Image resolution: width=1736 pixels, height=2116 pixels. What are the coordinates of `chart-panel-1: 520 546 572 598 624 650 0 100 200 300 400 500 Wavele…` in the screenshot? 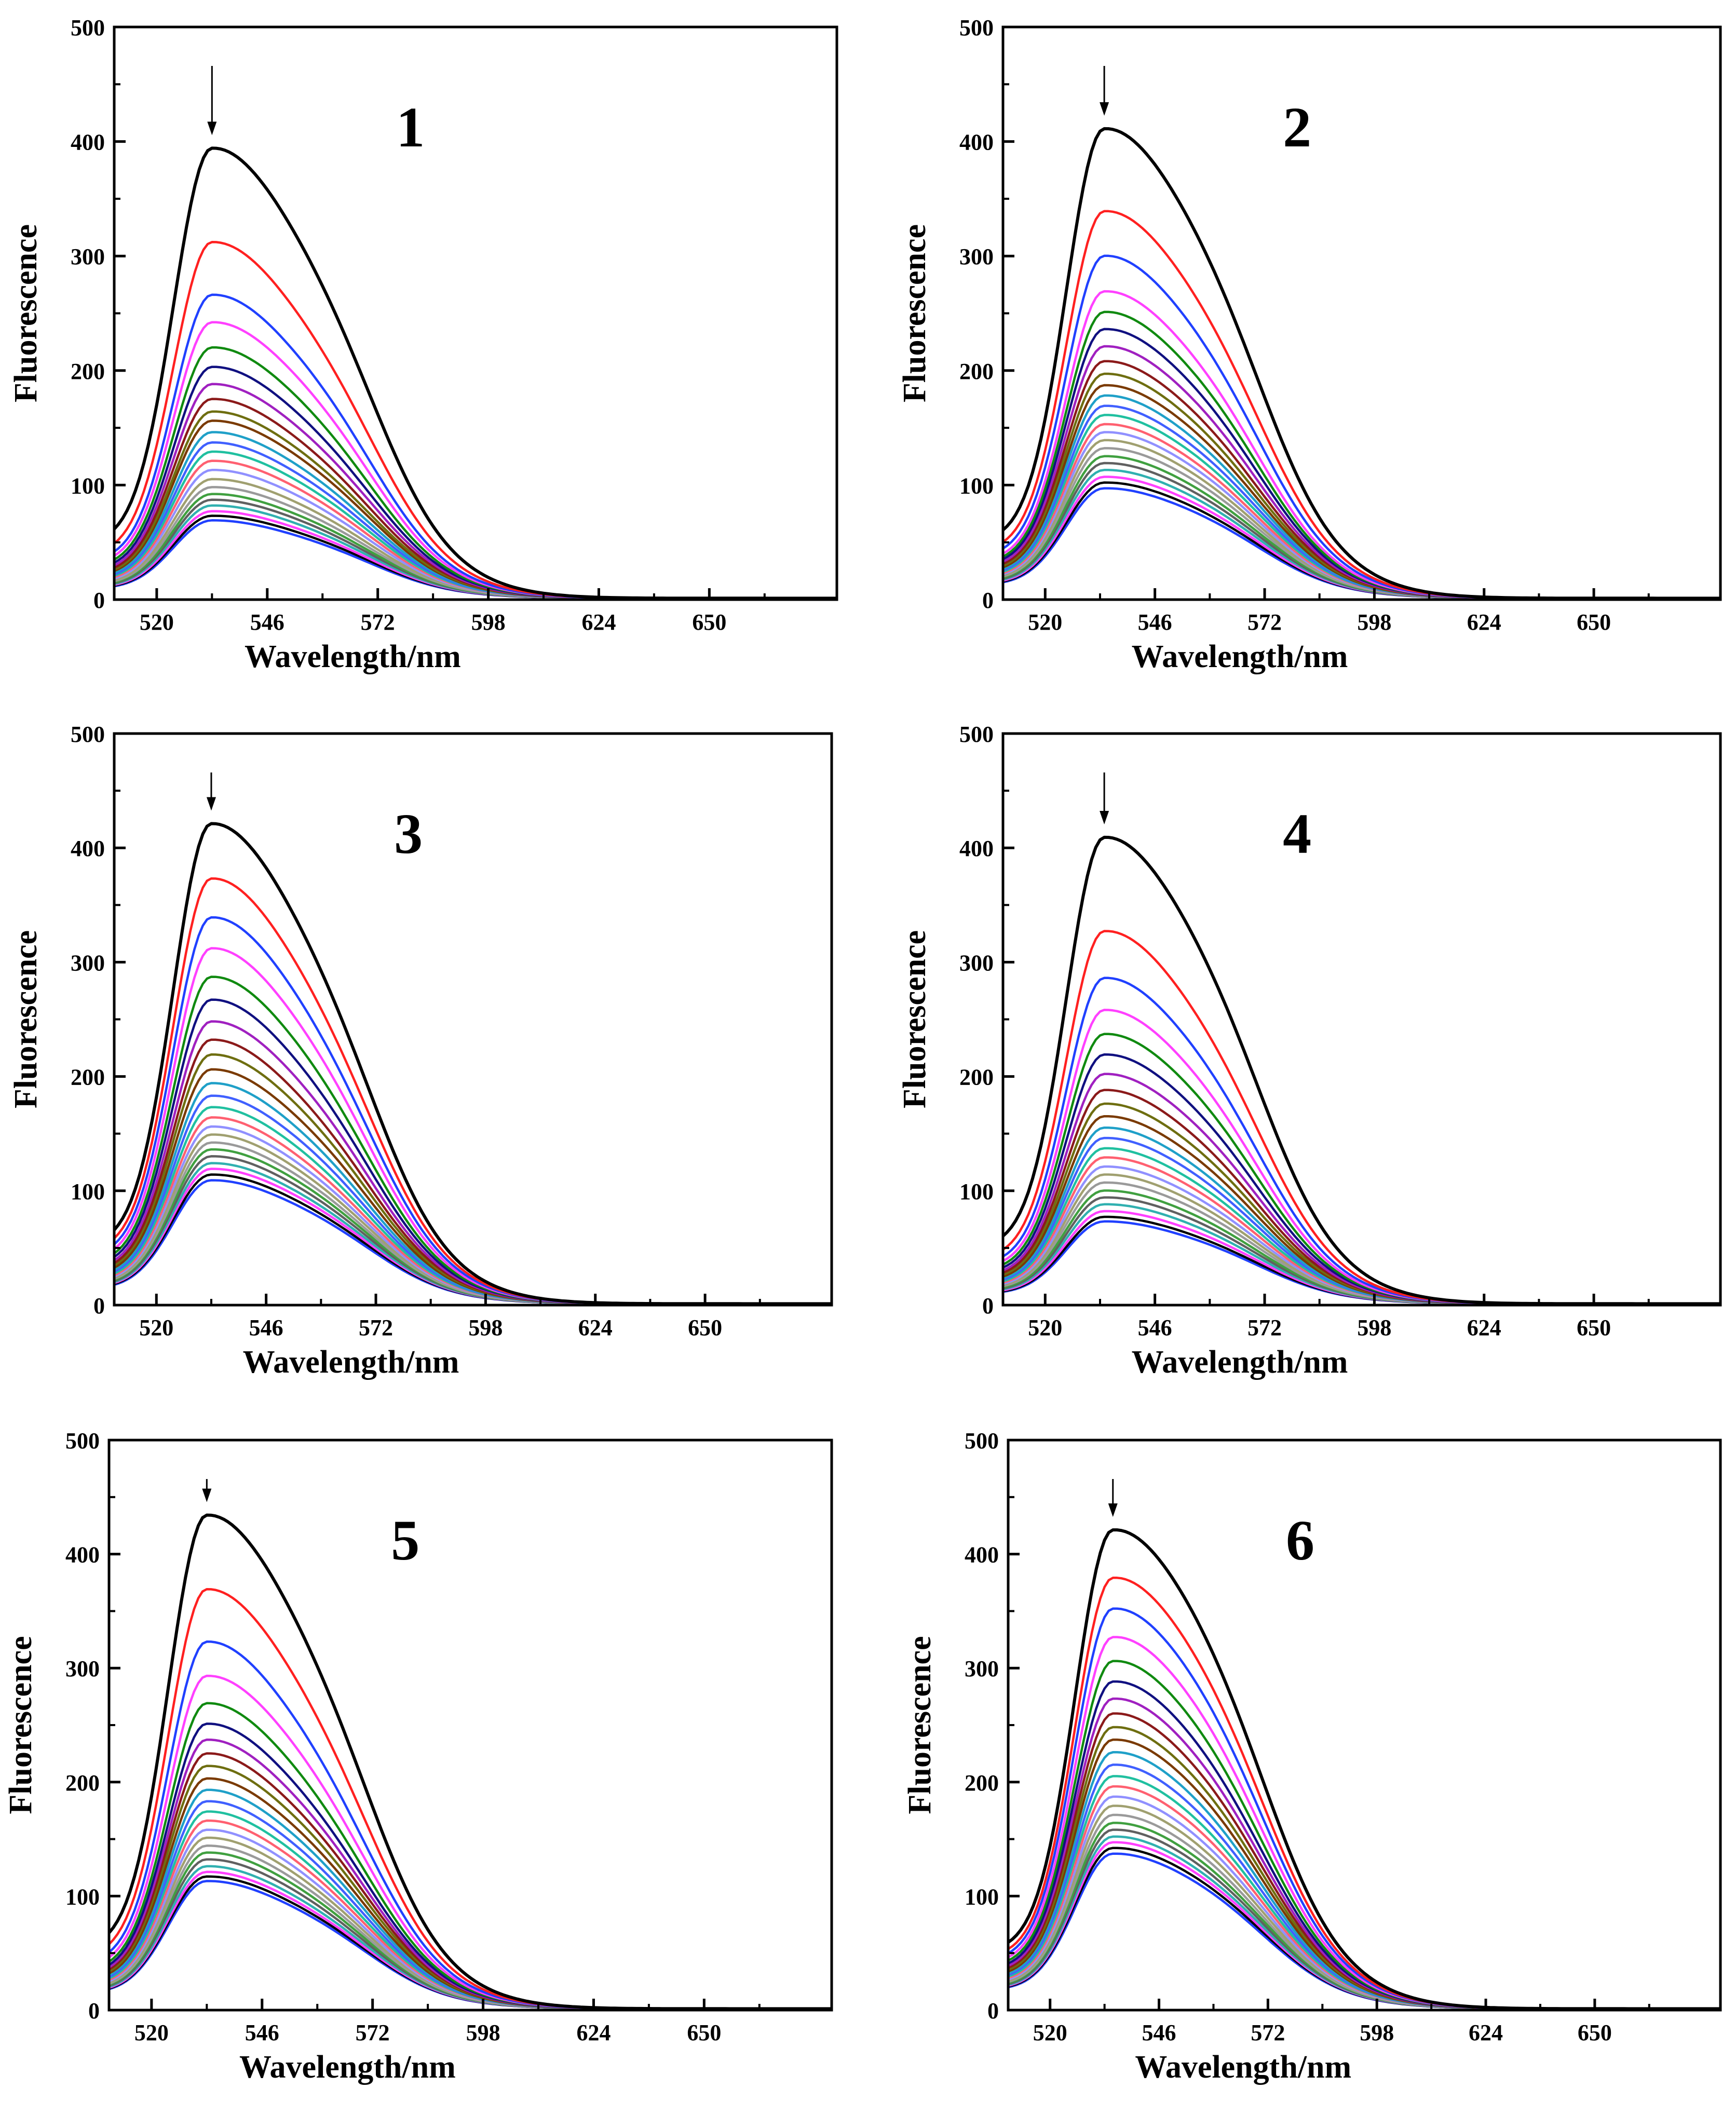 It's located at (423, 344).